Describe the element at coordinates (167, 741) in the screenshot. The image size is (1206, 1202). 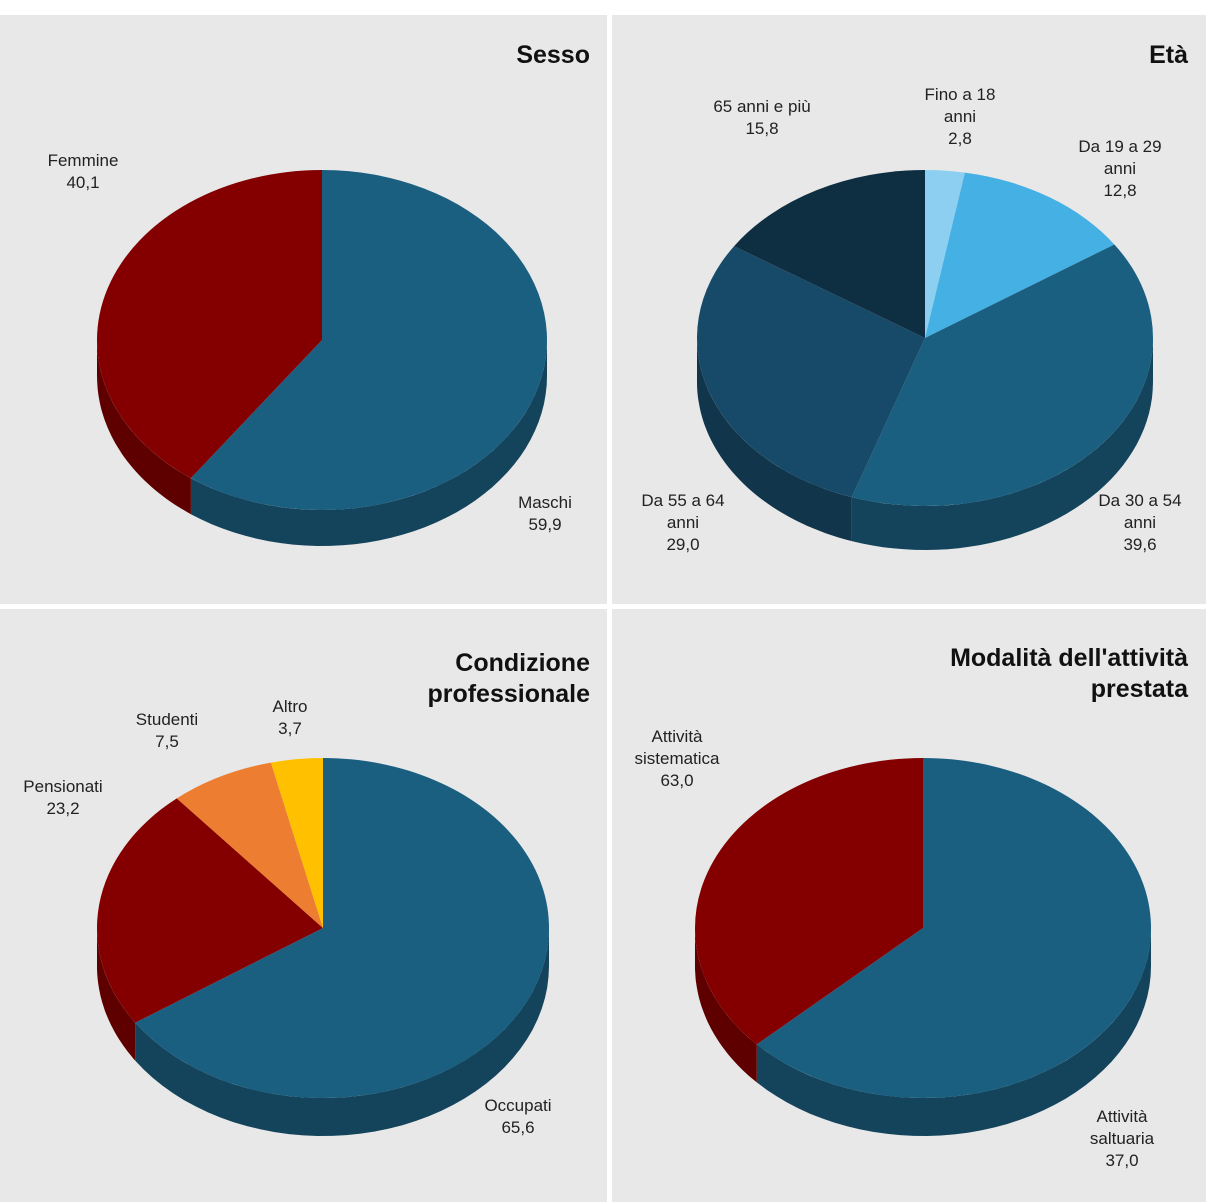
I see `label-value: 7,5` at that location.